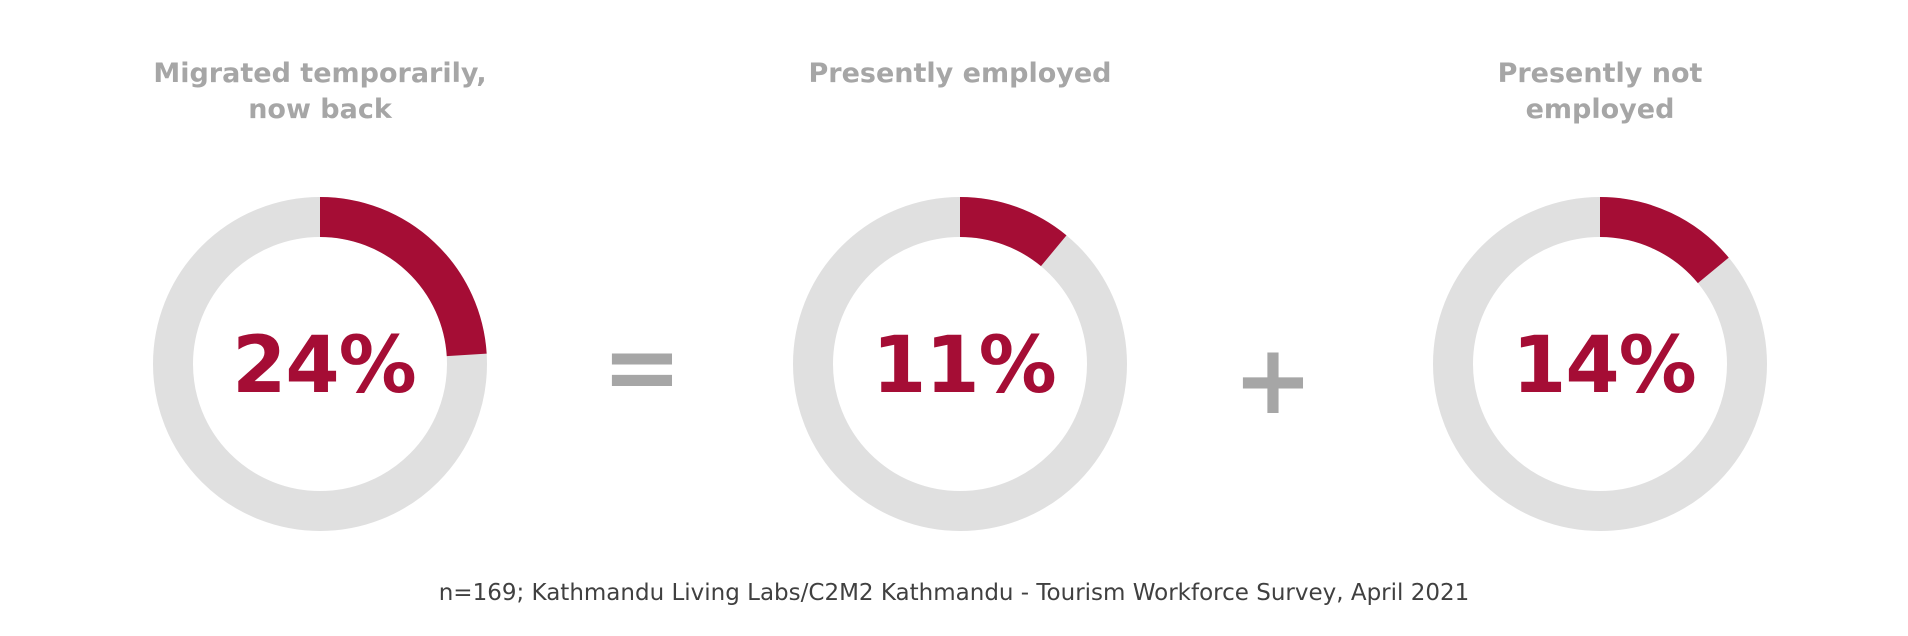  Describe the element at coordinates (964, 366) in the screenshot. I see `donut-2-value: 11%` at that location.